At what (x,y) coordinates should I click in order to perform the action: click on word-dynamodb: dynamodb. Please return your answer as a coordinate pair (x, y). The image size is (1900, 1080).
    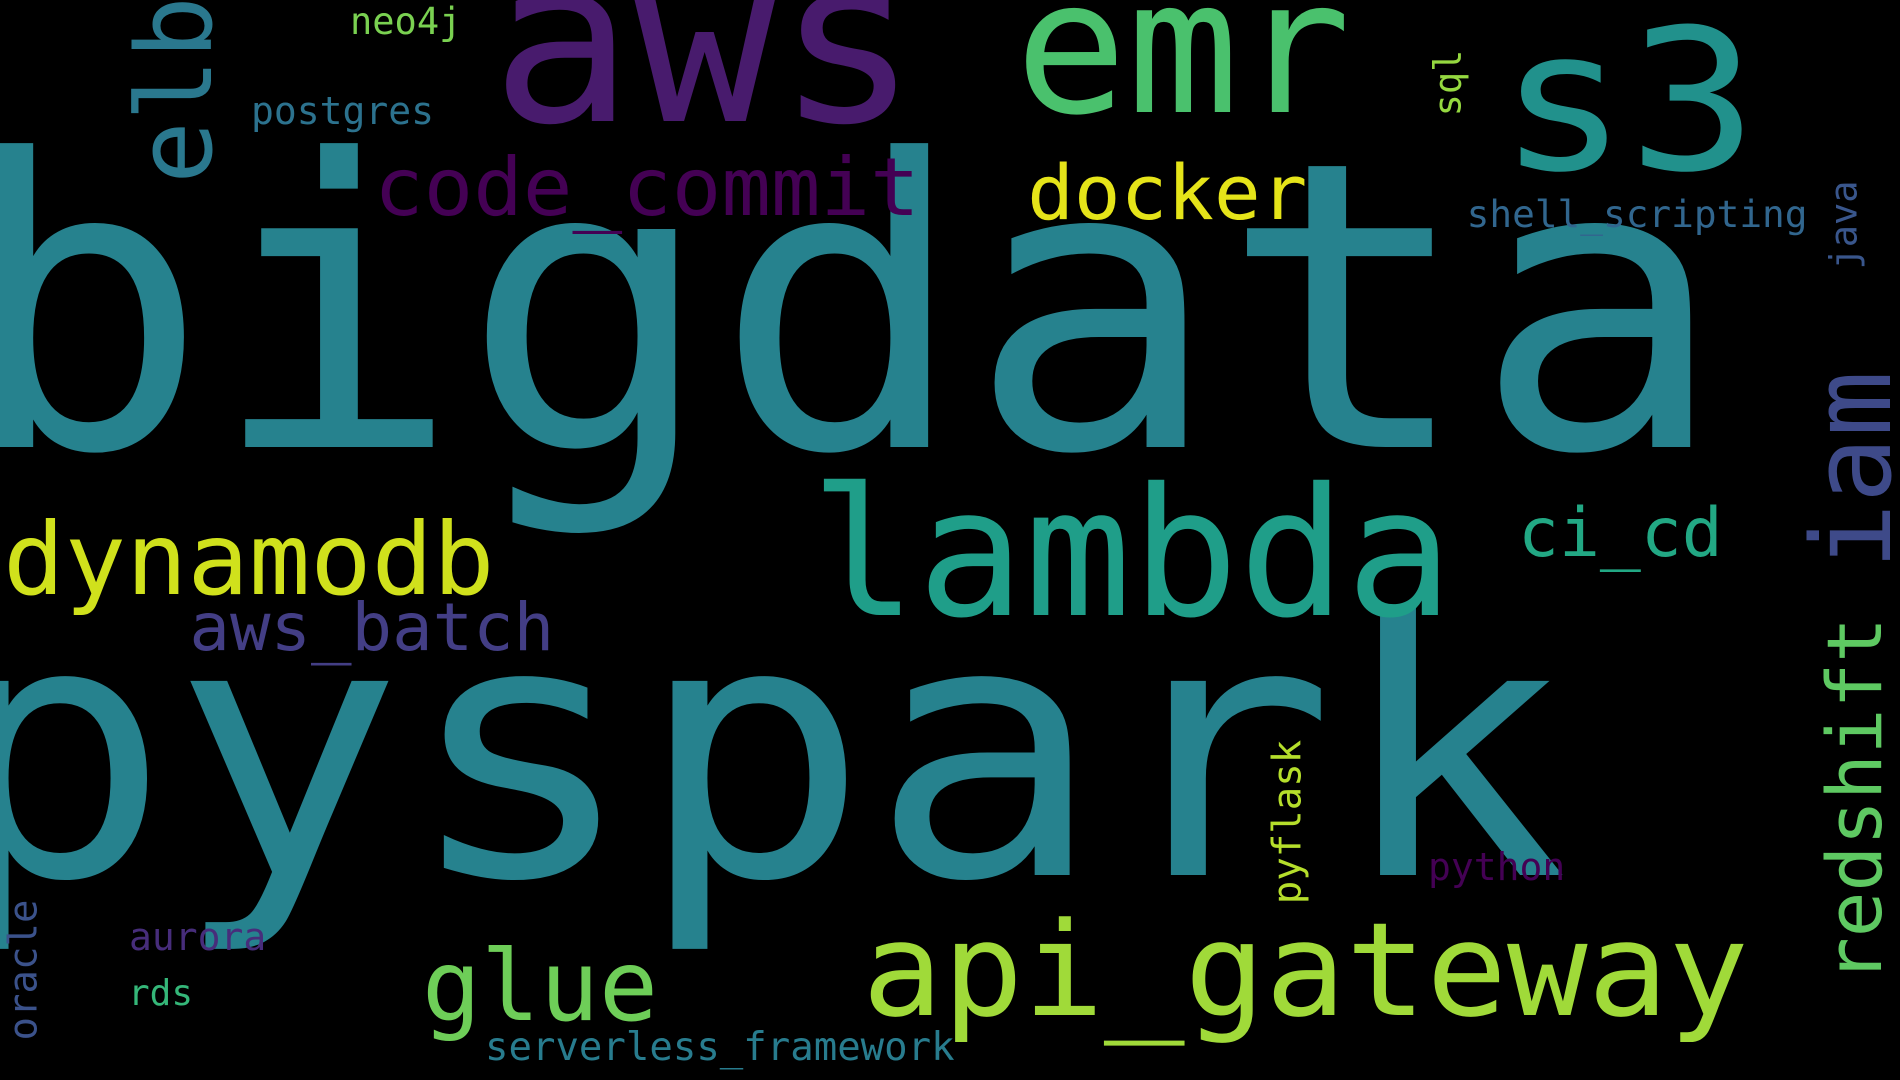
    Looking at the image, I should click on (249, 559).